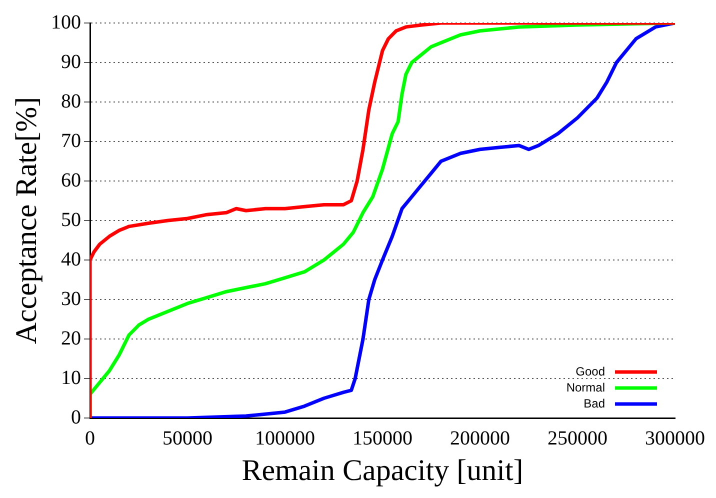 The height and width of the screenshot is (498, 716). Describe the element at coordinates (26, 220) in the screenshot. I see `y-axis-title: Acceptance Rate[%]` at that location.